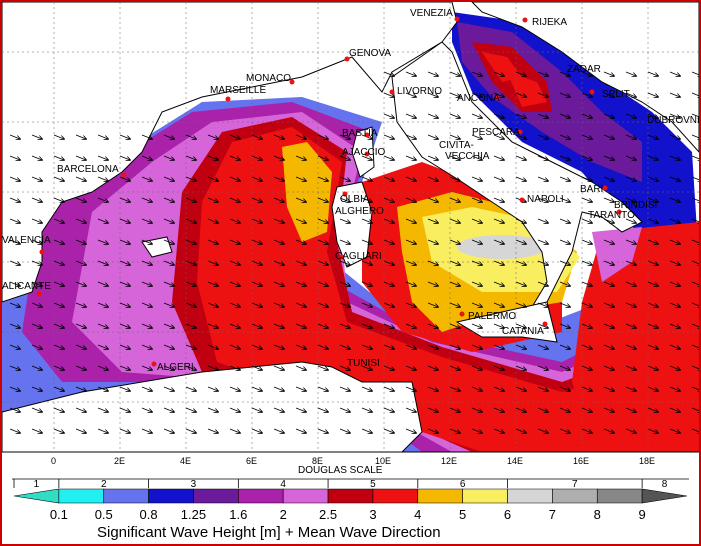 The image size is (701, 546). I want to click on douglas-value: 5, so click(373, 484).